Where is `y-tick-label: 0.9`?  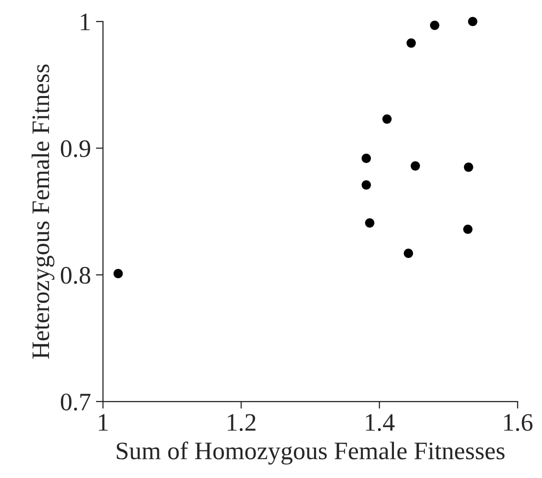
y-tick-label: 0.9 is located at coordinates (75, 149).